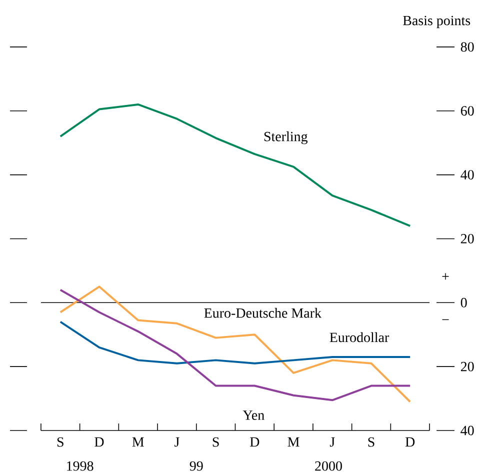 This screenshot has width=479, height=475. Describe the element at coordinates (467, 111) in the screenshot. I see `y-tick-label: 60` at that location.